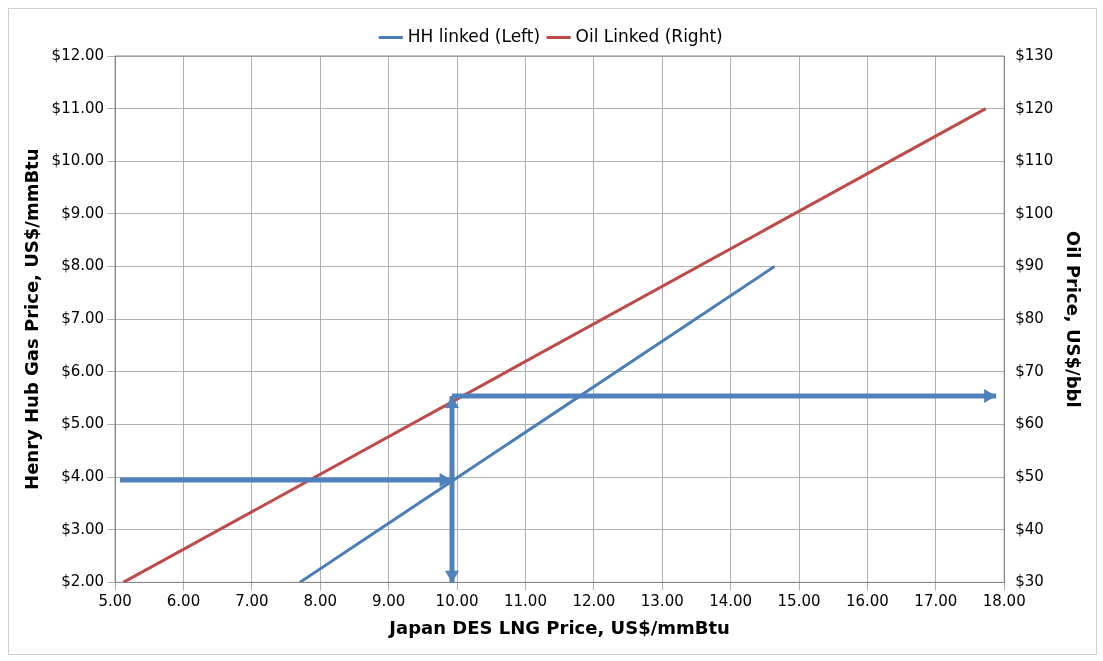 This screenshot has height=661, width=1103. Describe the element at coordinates (457, 601) in the screenshot. I see `x-tick-label: 10.00` at that location.